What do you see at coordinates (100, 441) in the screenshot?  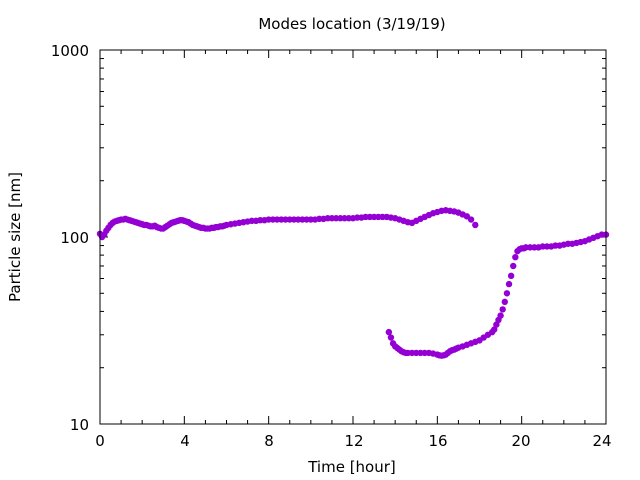 I see `x-tick-label-0: 0` at bounding box center [100, 441].